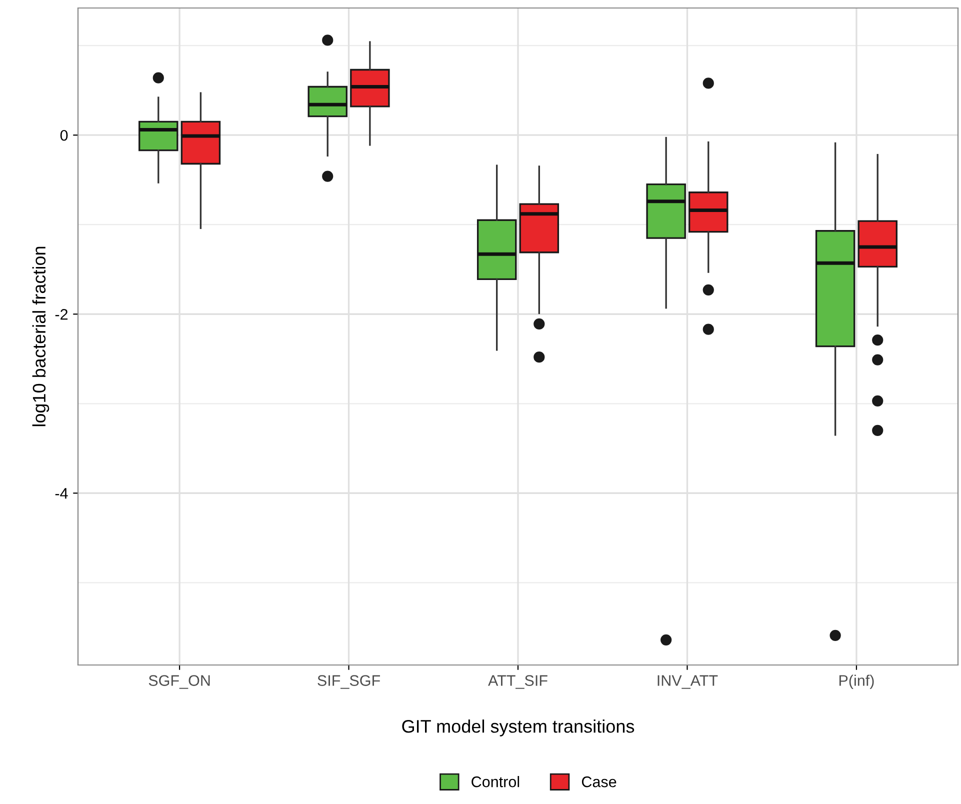 This screenshot has width=961, height=804. Describe the element at coordinates (61, 493) in the screenshot. I see `y-tick-label: -4` at that location.